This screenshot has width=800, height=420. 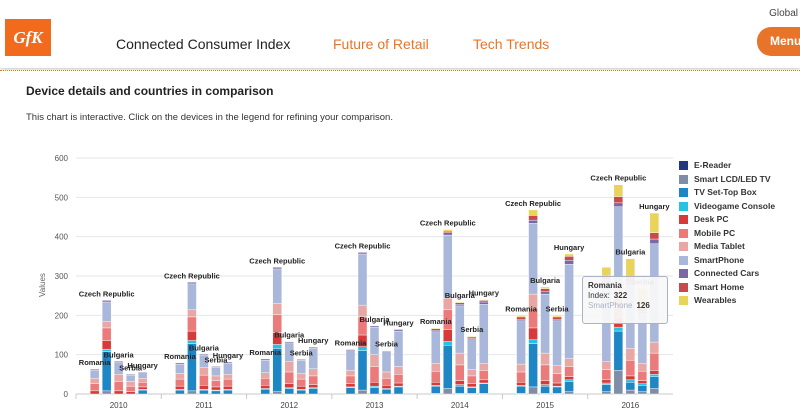 I want to click on global-selector: Global, so click(x=783, y=13).